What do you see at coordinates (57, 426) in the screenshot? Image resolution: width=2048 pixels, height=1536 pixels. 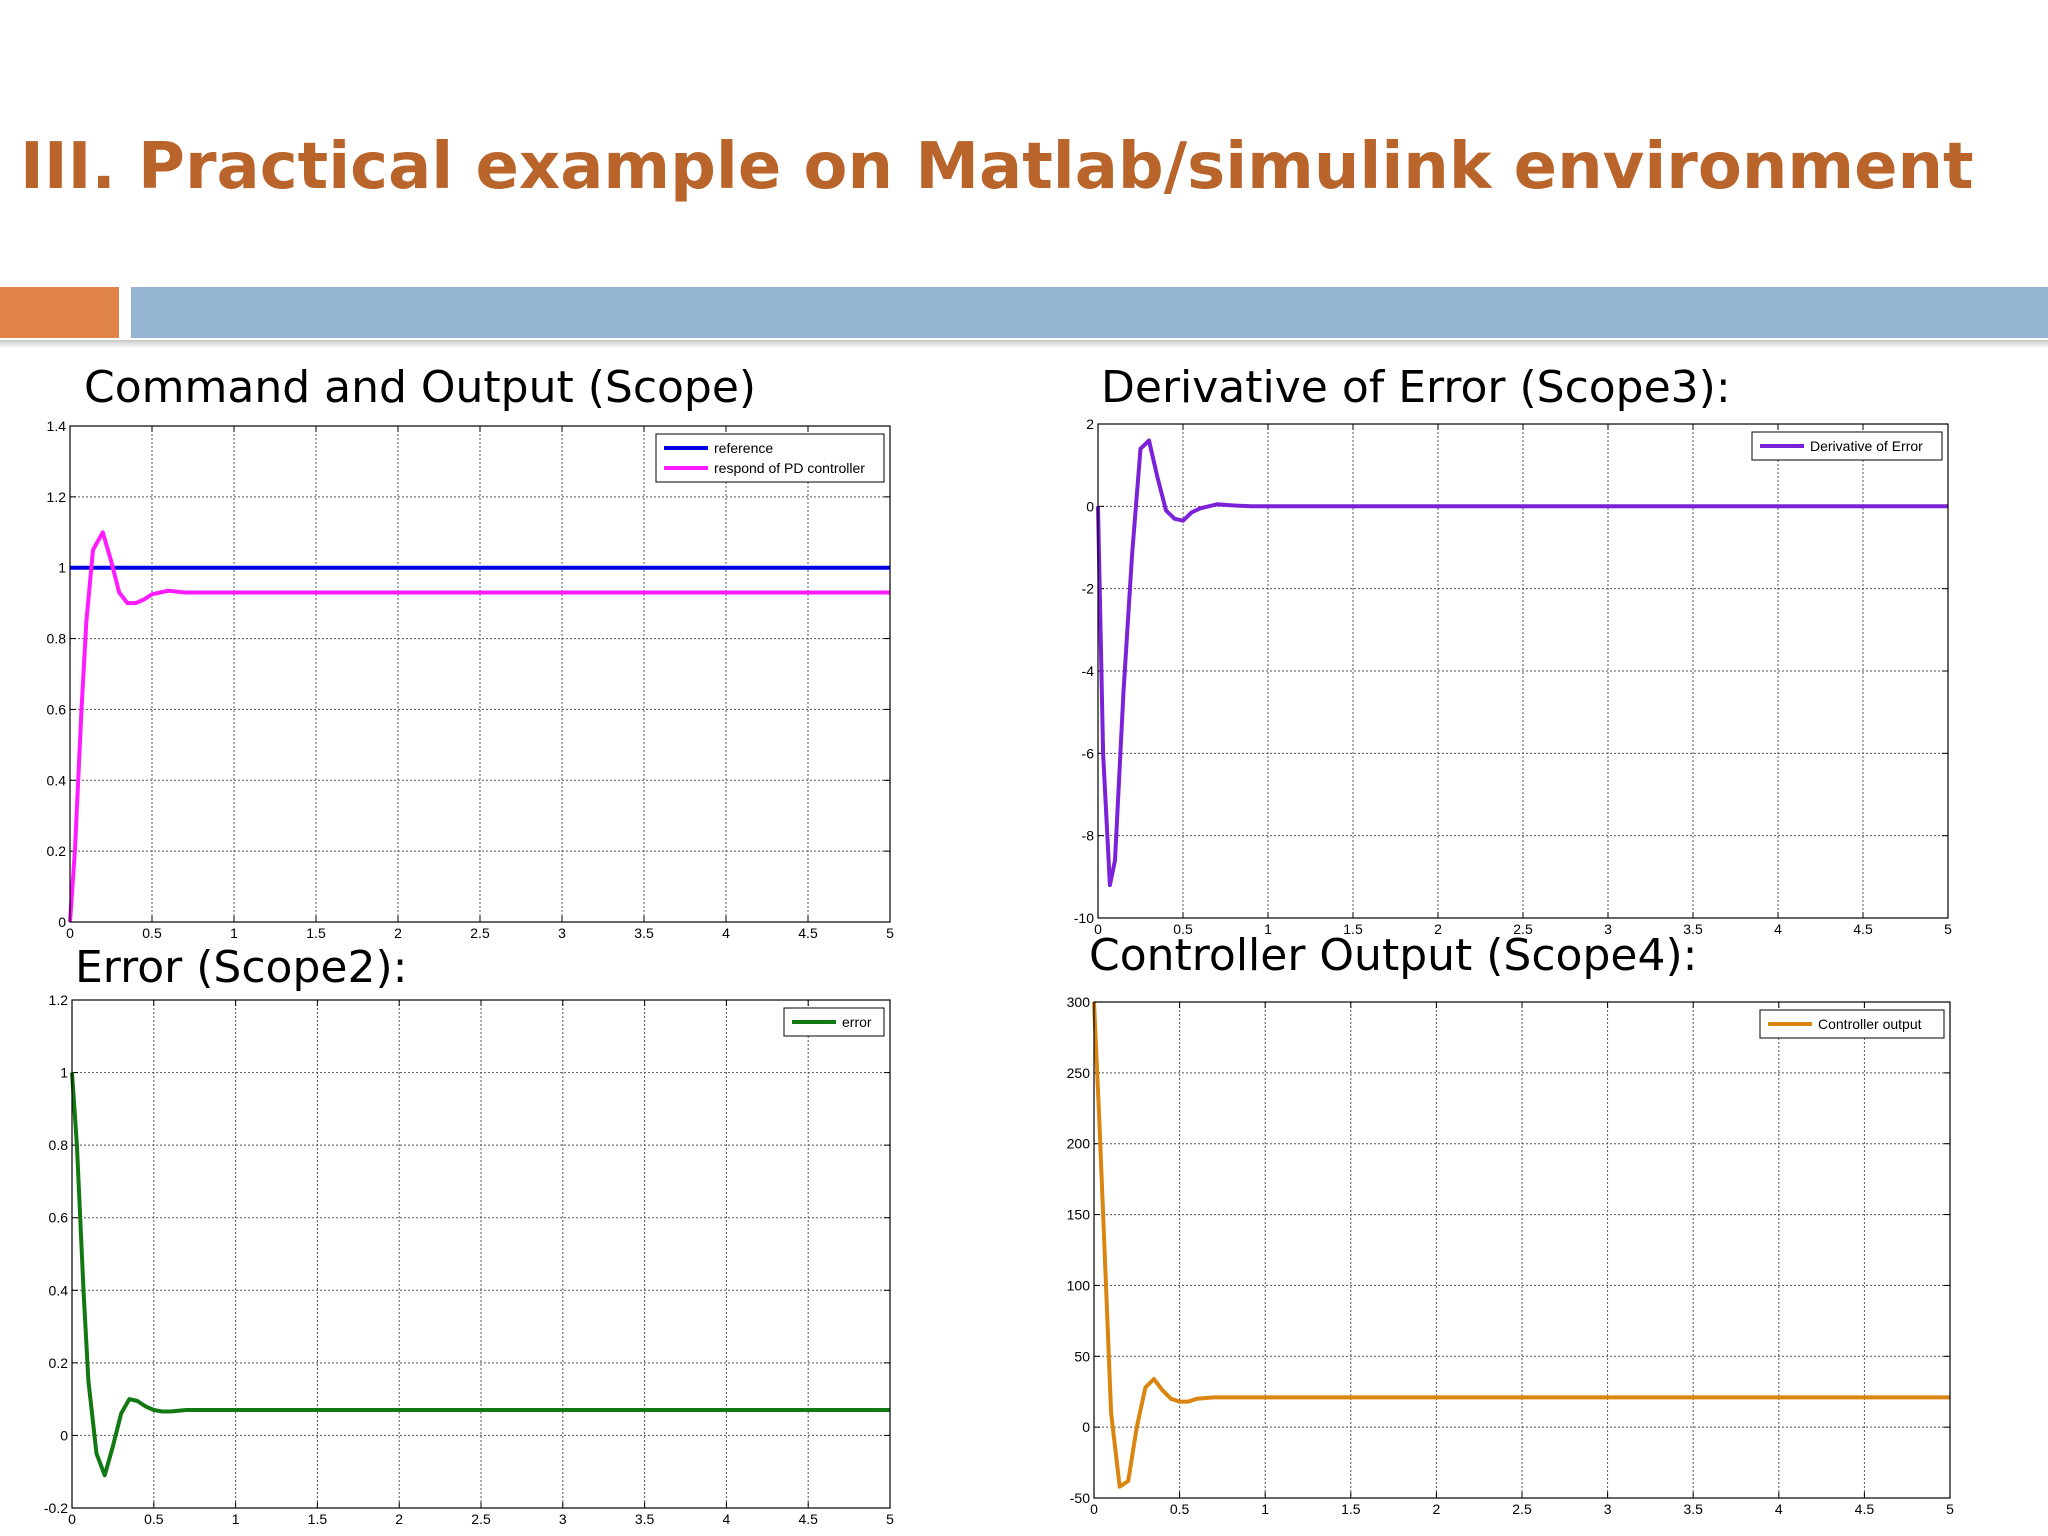 I see `y-tick-label: 1.4` at bounding box center [57, 426].